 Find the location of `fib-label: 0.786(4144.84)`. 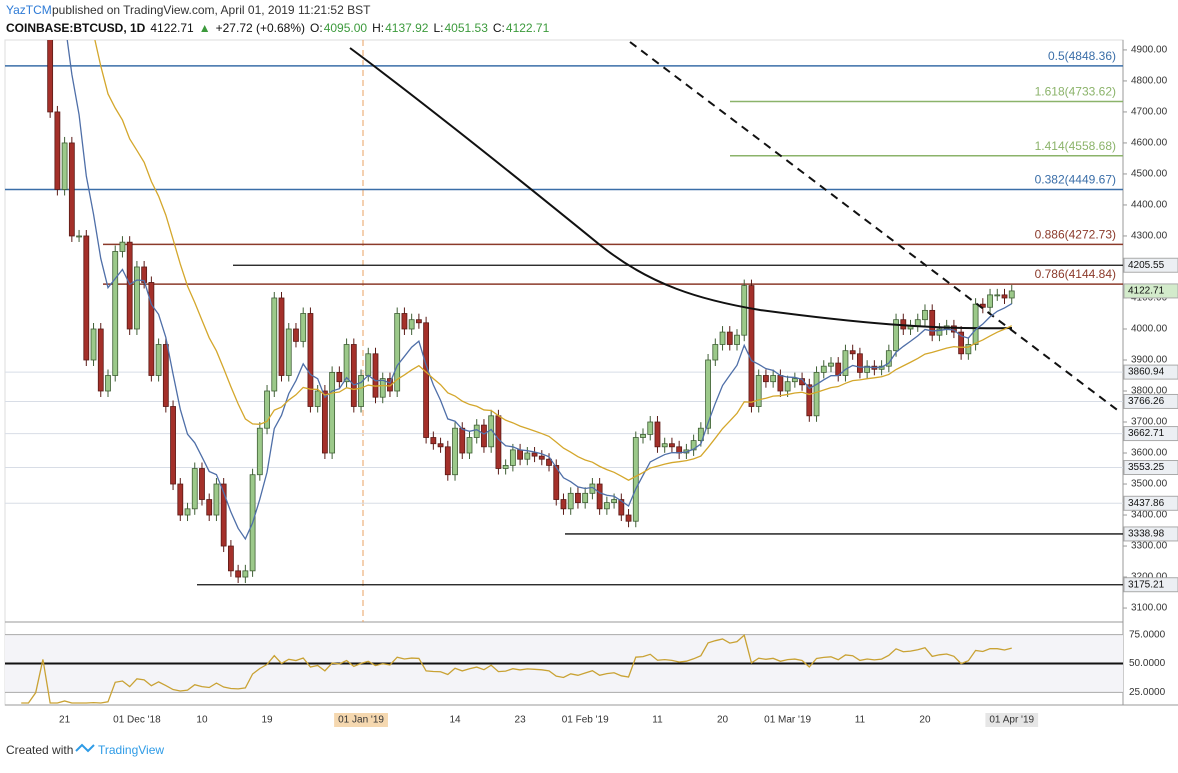

fib-label: 0.786(4144.84) is located at coordinates (1075, 274).